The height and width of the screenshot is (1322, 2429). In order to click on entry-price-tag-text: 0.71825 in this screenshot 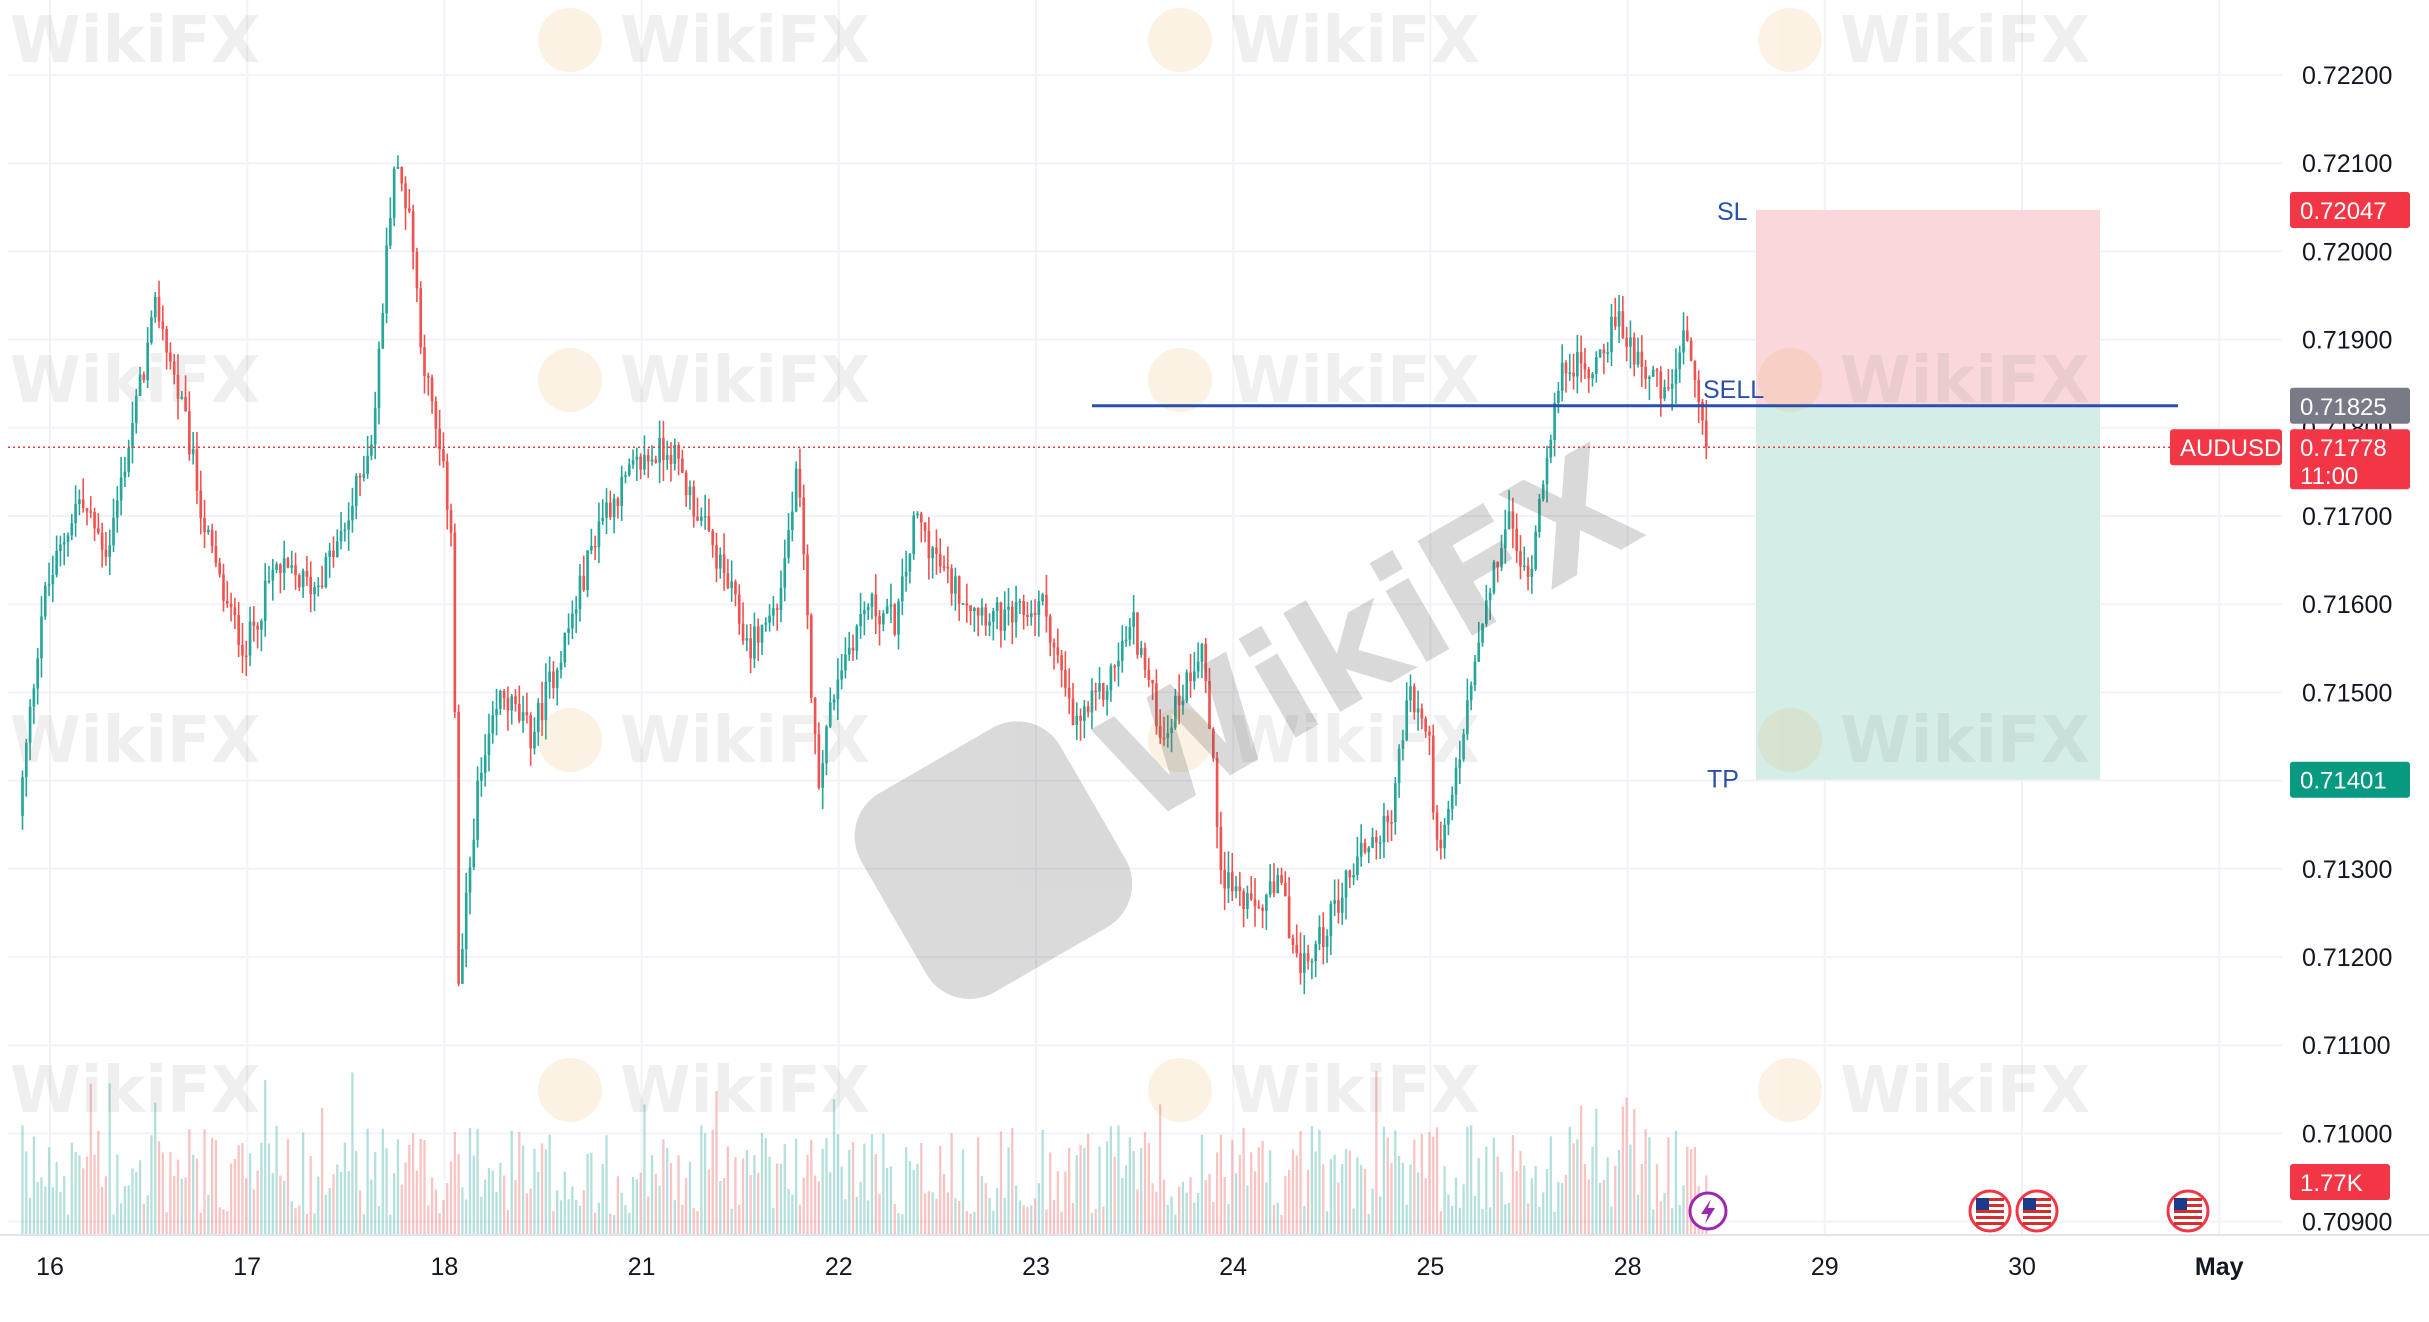, I will do `click(2343, 407)`.